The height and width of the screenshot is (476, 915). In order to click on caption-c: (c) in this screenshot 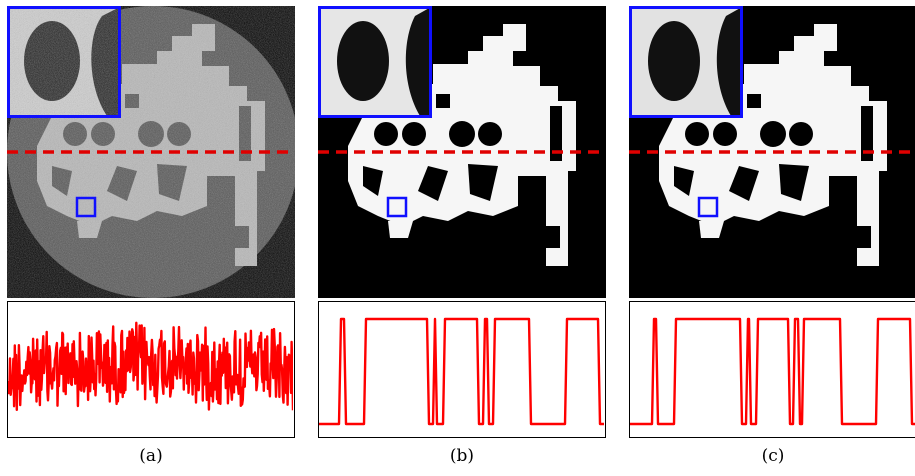, I will do `click(773, 456)`.